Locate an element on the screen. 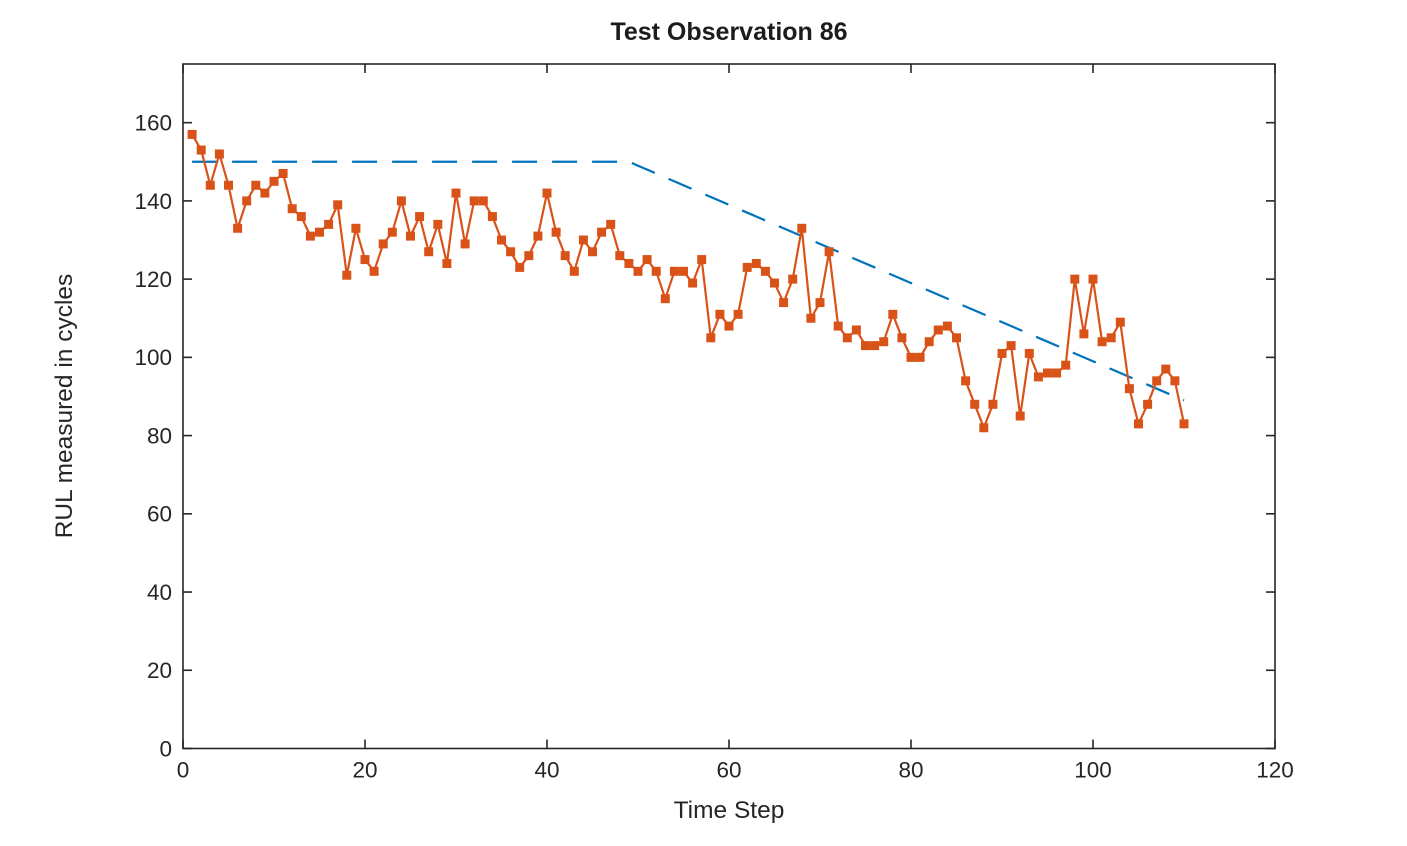  x-tick-label: 60 is located at coordinates (728, 770).